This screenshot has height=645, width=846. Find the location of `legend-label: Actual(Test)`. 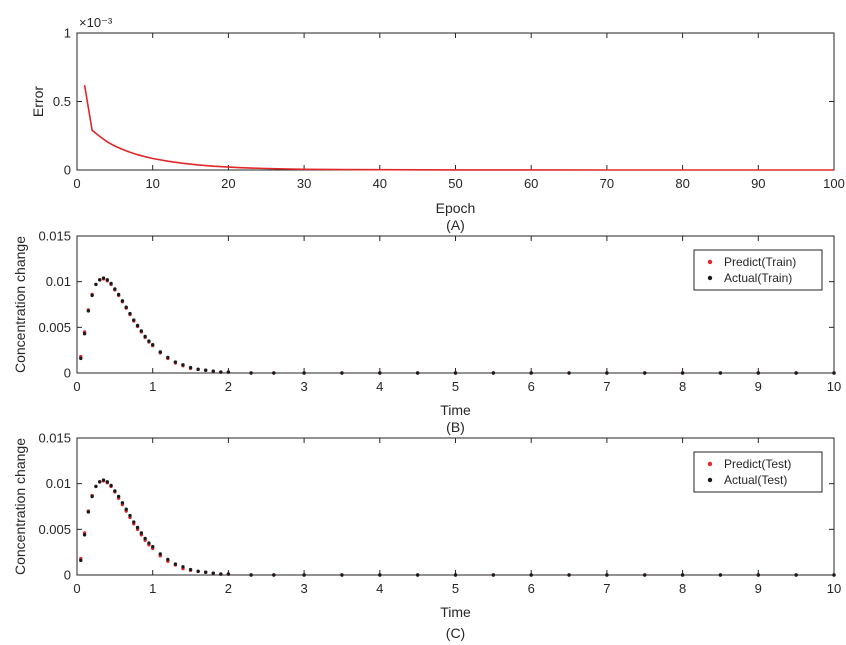

legend-label: Actual(Test) is located at coordinates (755, 480).